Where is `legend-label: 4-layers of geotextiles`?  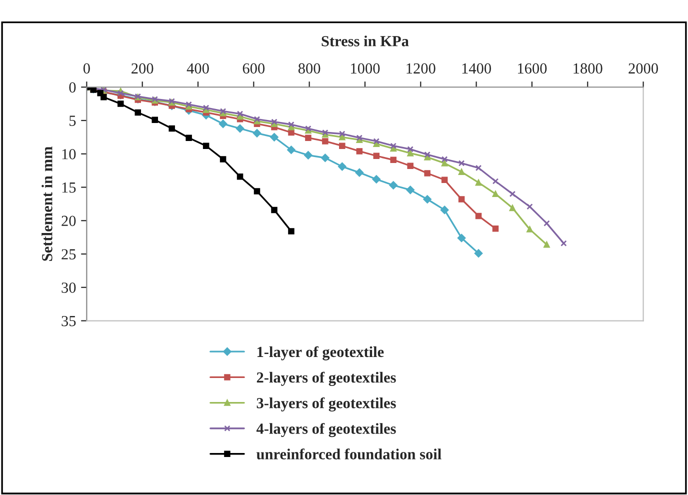 legend-label: 4-layers of geotextiles is located at coordinates (326, 430).